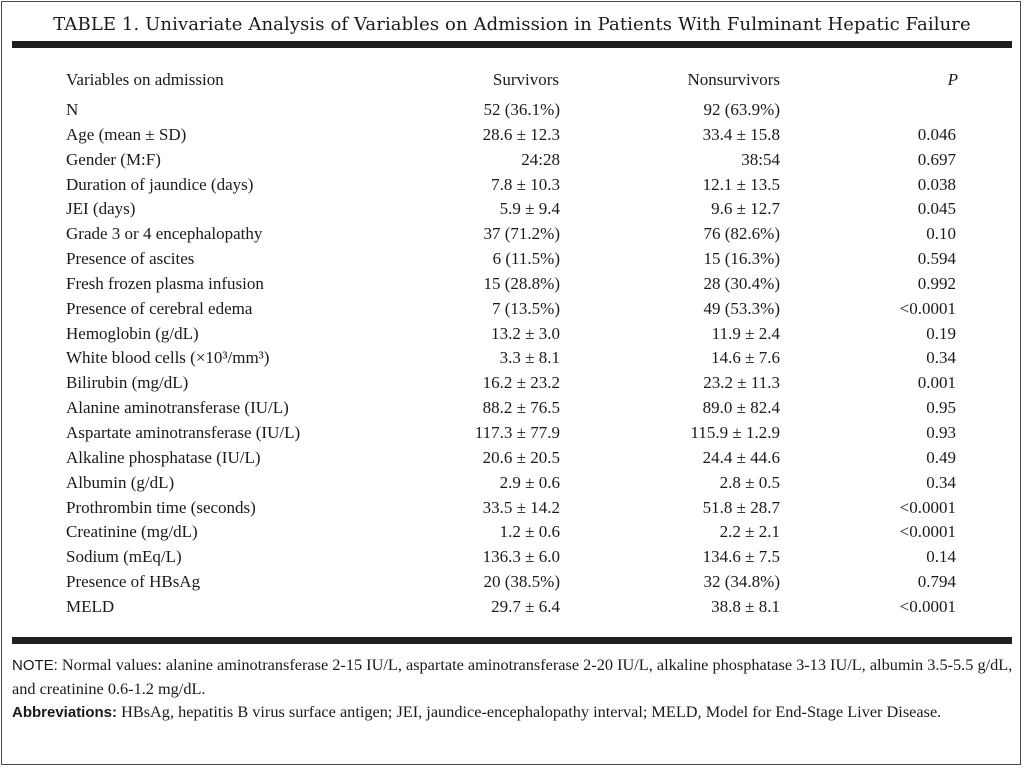  What do you see at coordinates (521, 234) in the screenshot?
I see `cell-survivors: 37 (71.2%)` at bounding box center [521, 234].